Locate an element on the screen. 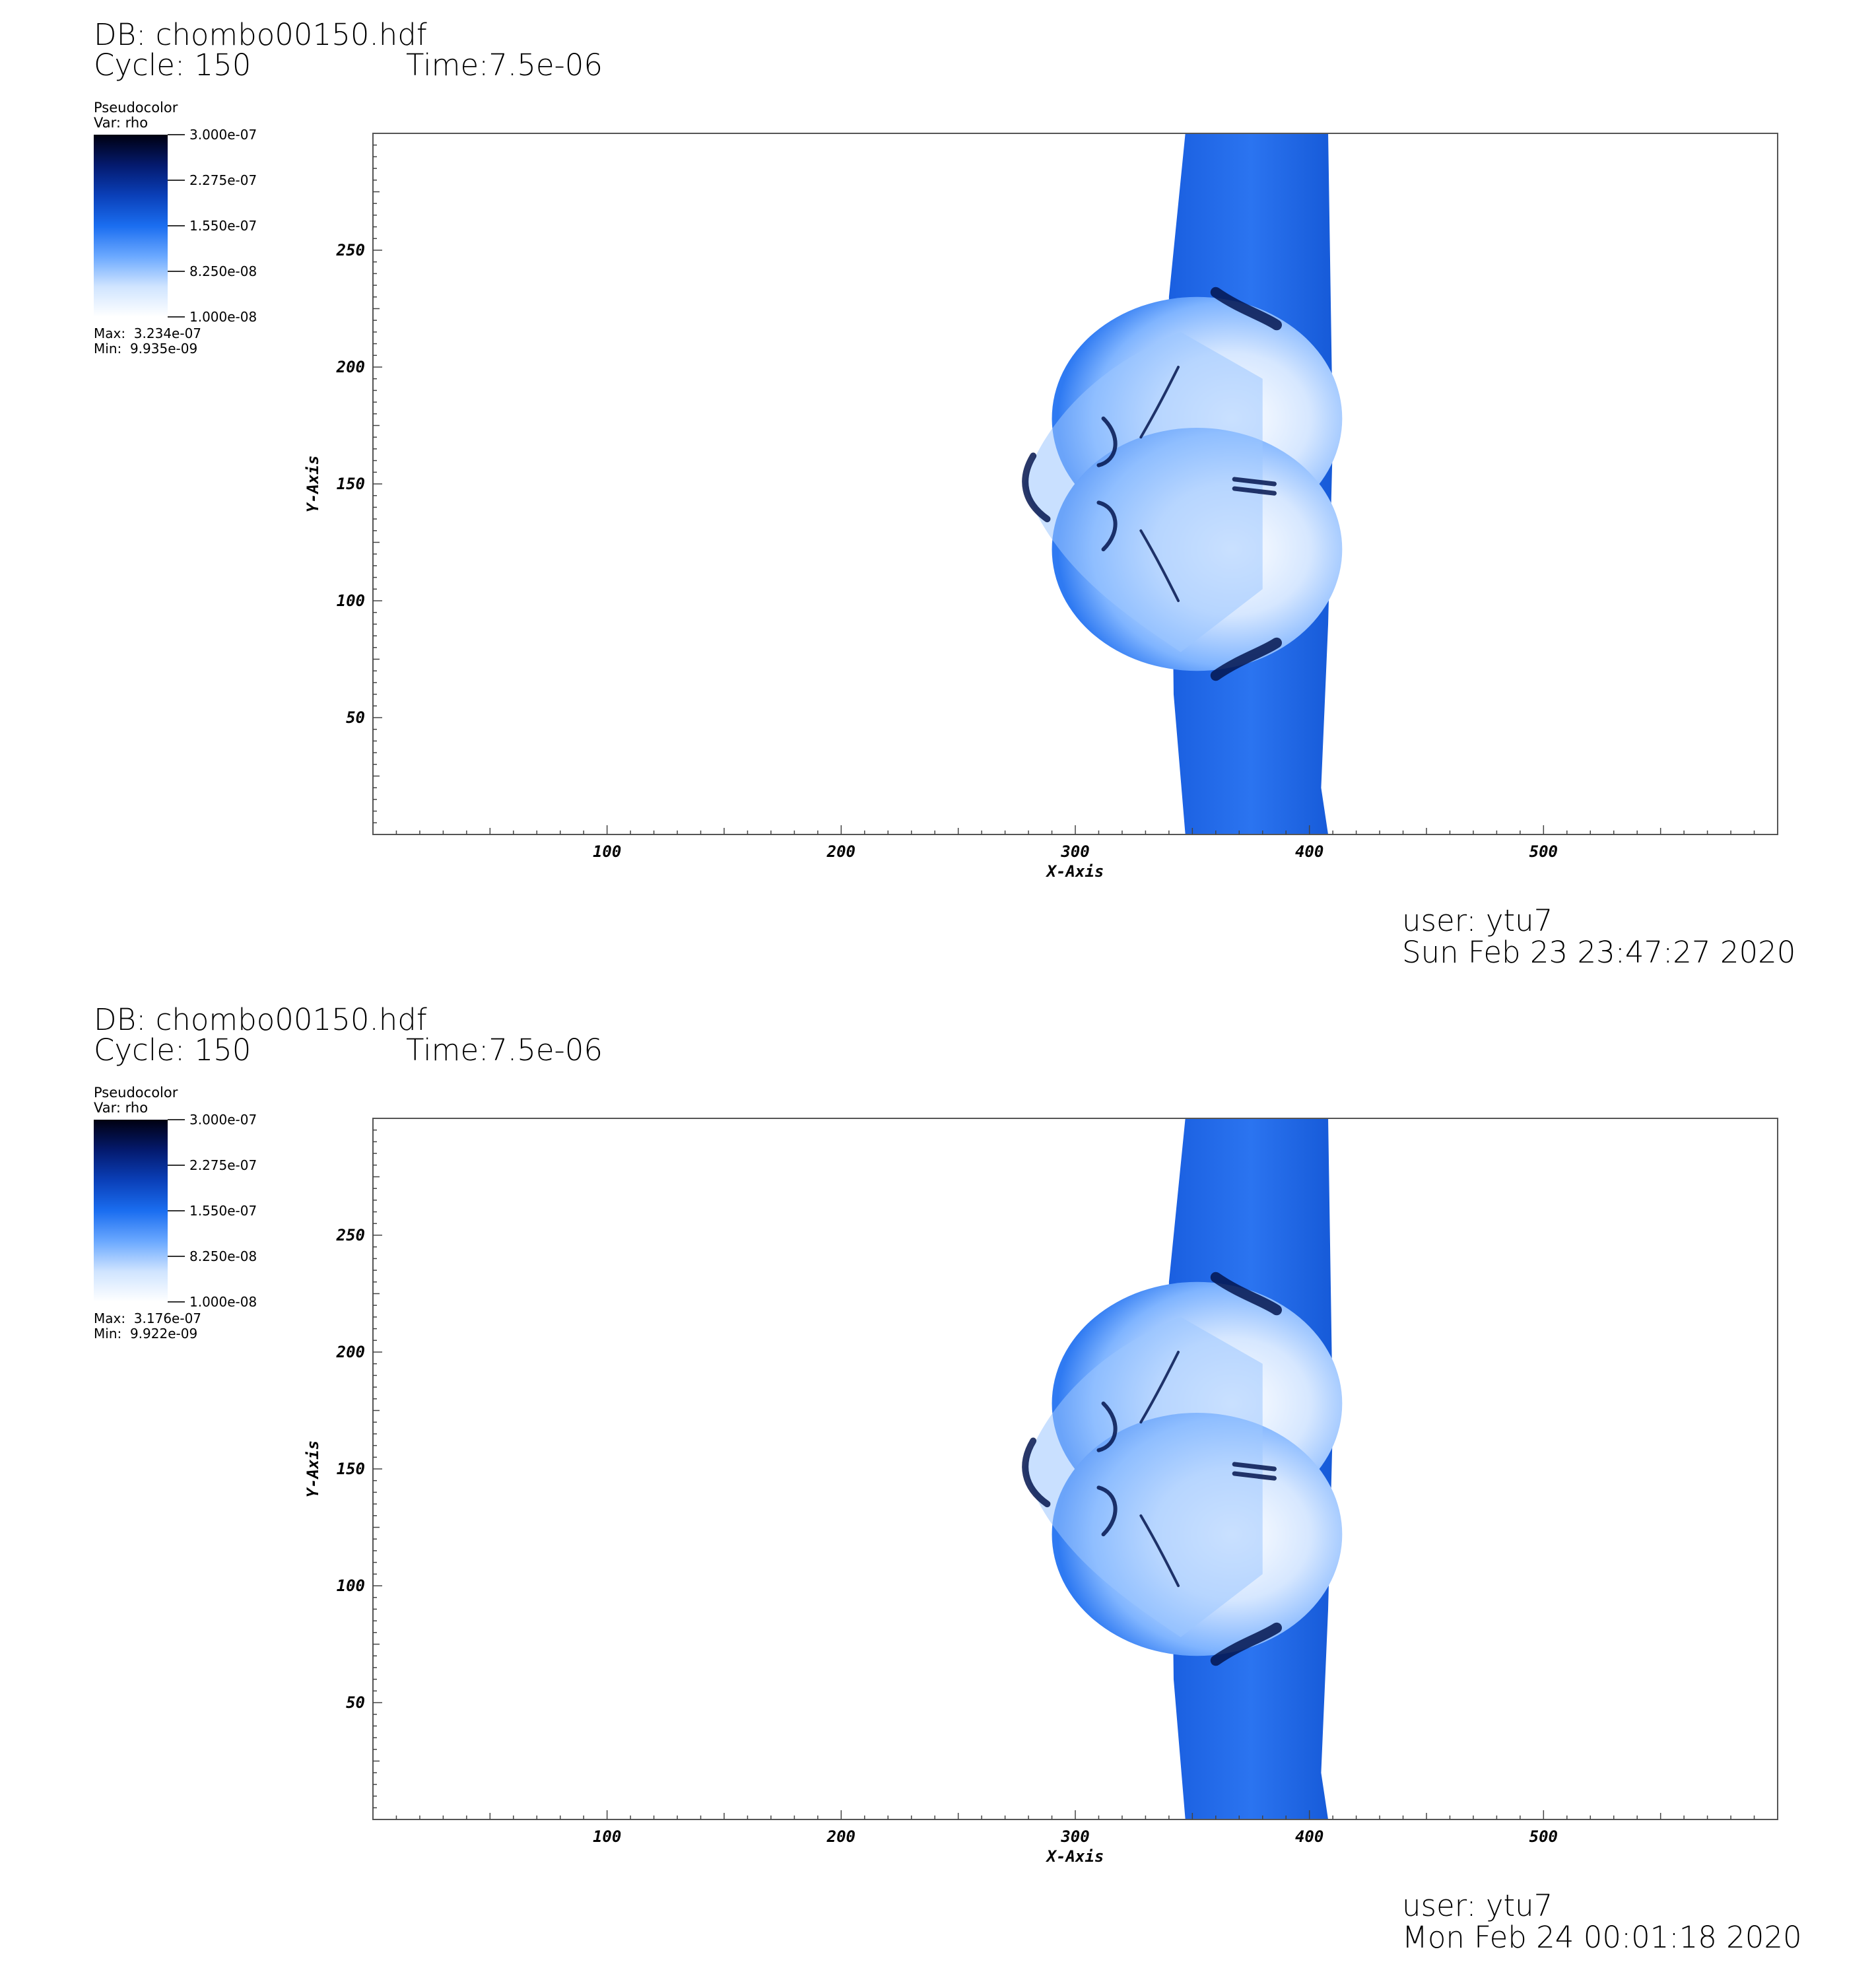  legend-min: Min: 9.922e-09 is located at coordinates (146, 1334).